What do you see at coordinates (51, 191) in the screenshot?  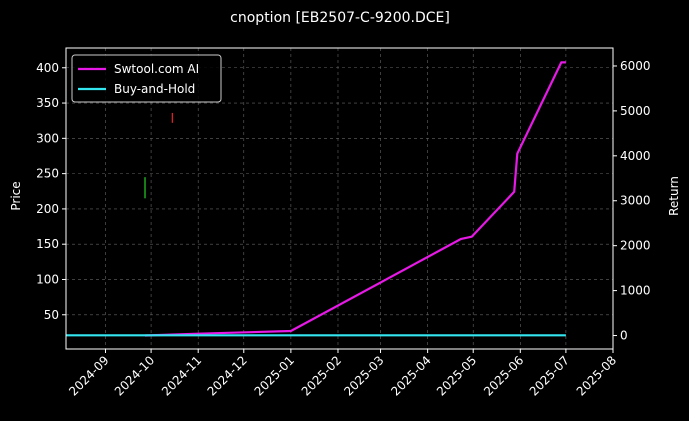 I see `y-left-axis-ticks: 50 100 150 200 250 300 350 400` at bounding box center [51, 191].